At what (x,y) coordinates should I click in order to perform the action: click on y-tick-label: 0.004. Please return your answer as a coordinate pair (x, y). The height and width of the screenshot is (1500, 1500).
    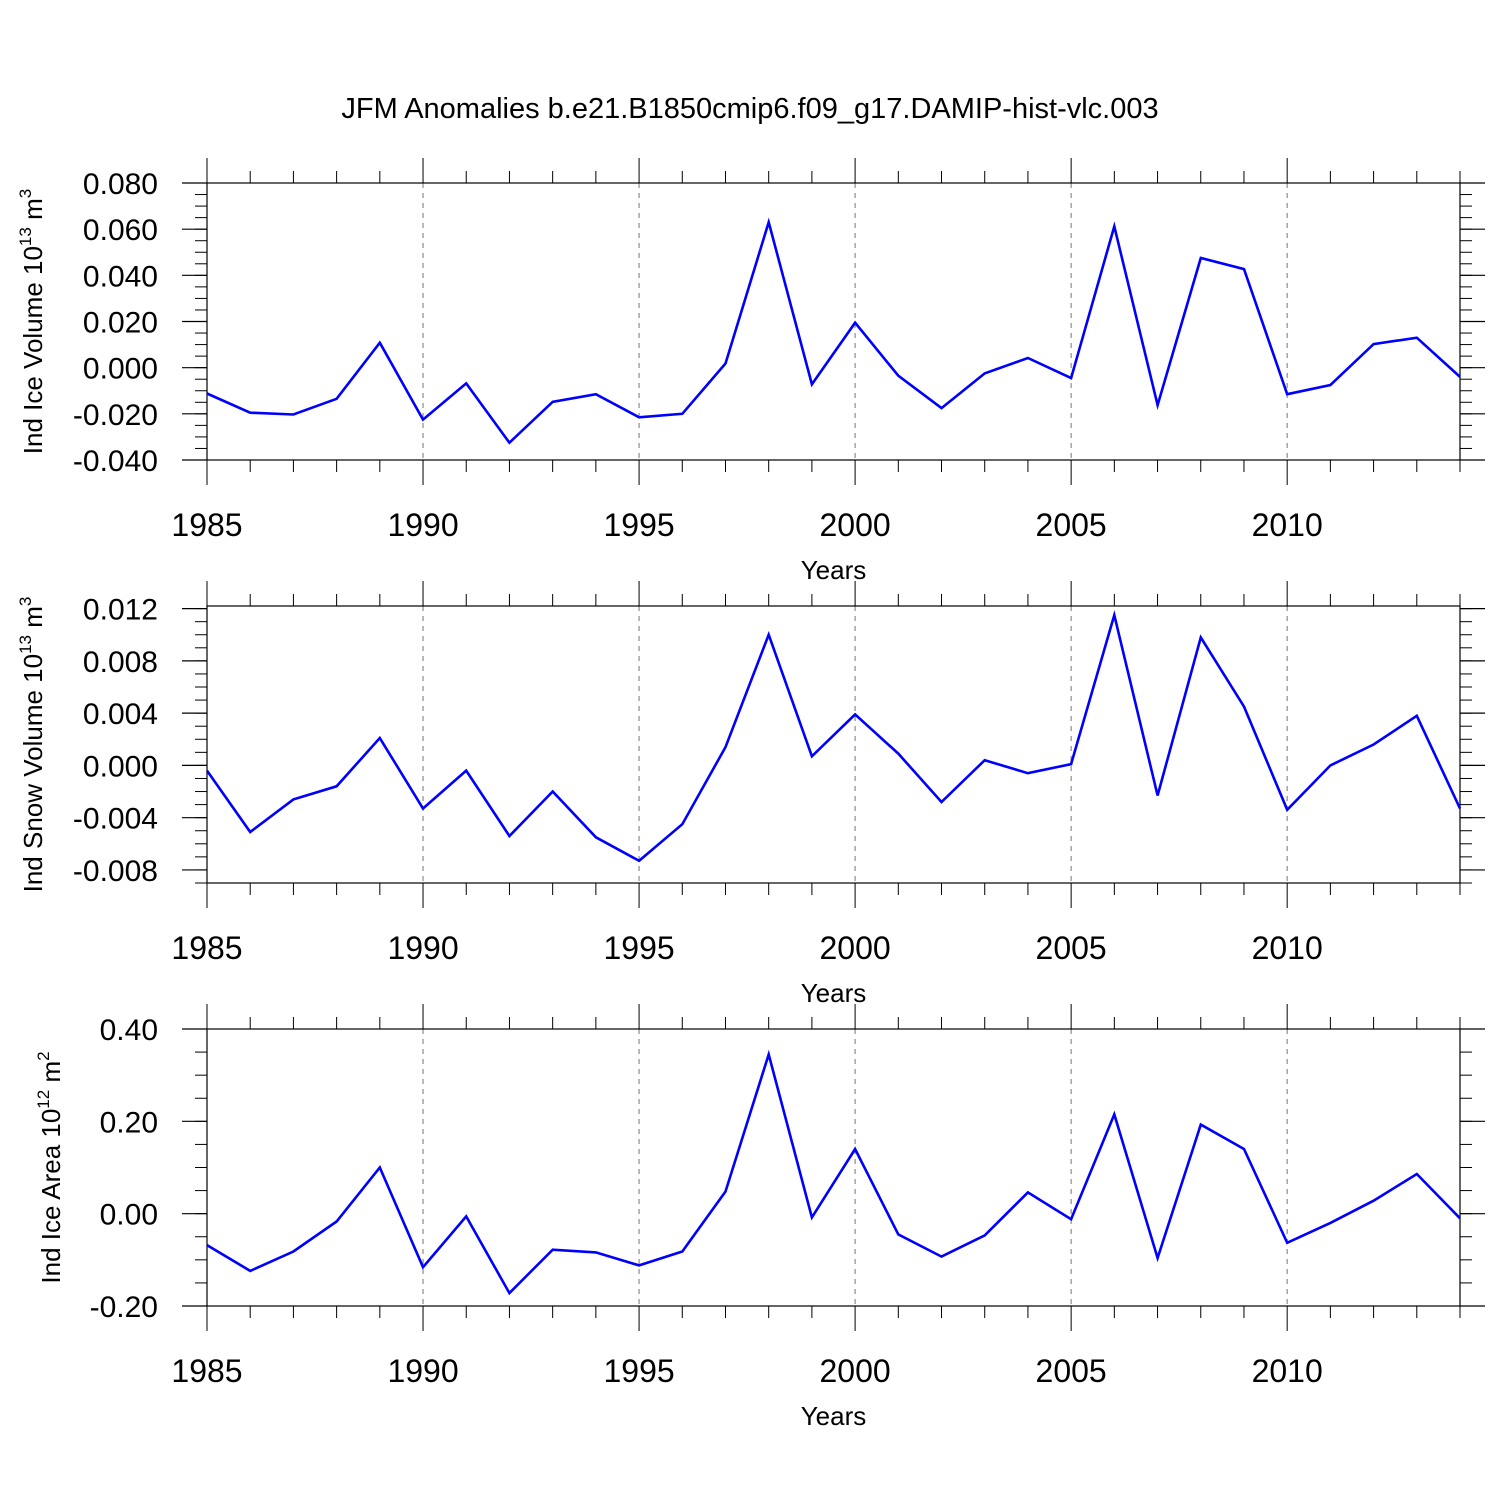
    Looking at the image, I should click on (120, 714).